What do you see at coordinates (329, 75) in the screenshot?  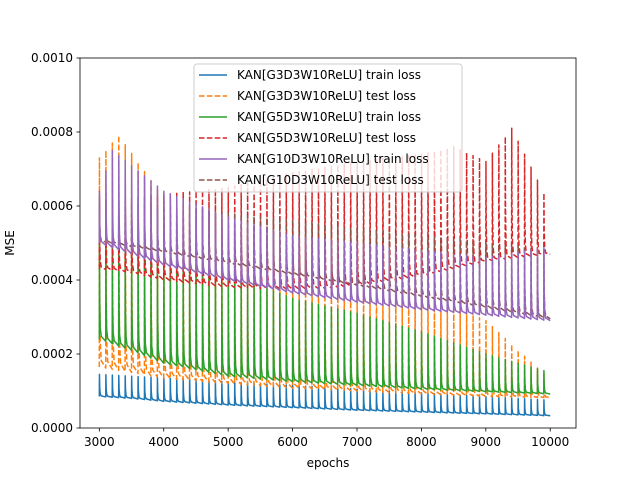 I see `legend-label: KAN[G3D3W10ReLU] train loss` at bounding box center [329, 75].